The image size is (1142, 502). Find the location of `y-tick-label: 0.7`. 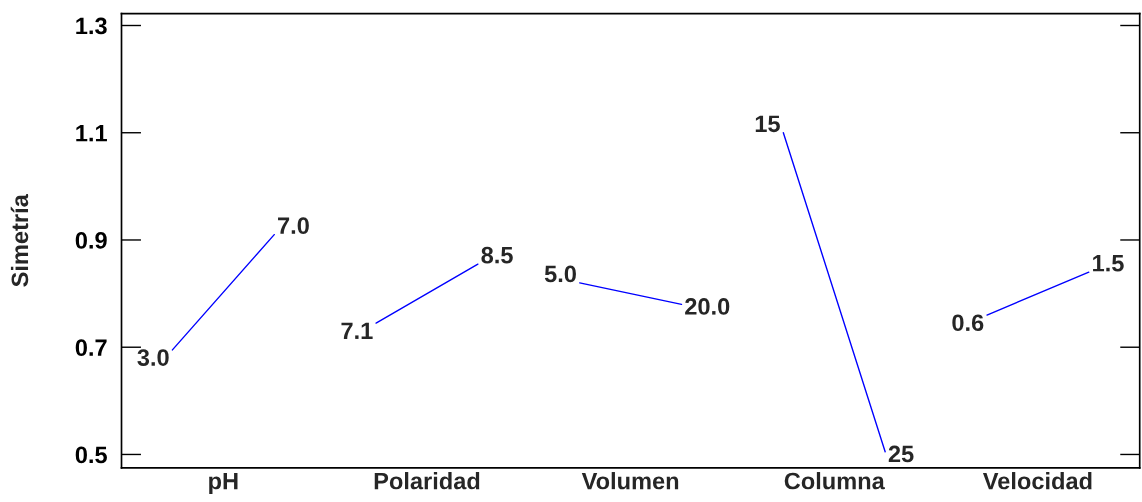

y-tick-label: 0.7 is located at coordinates (91, 348).